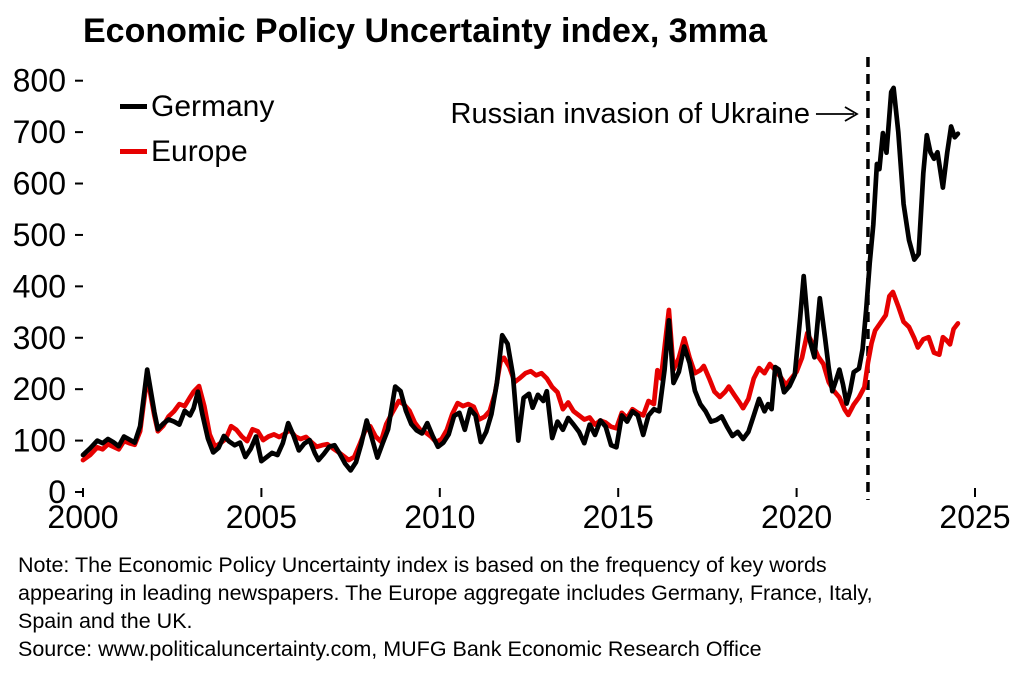 This screenshot has width=1022, height=681. What do you see at coordinates (133, 106) in the screenshot?
I see `germany-line-swatch` at bounding box center [133, 106].